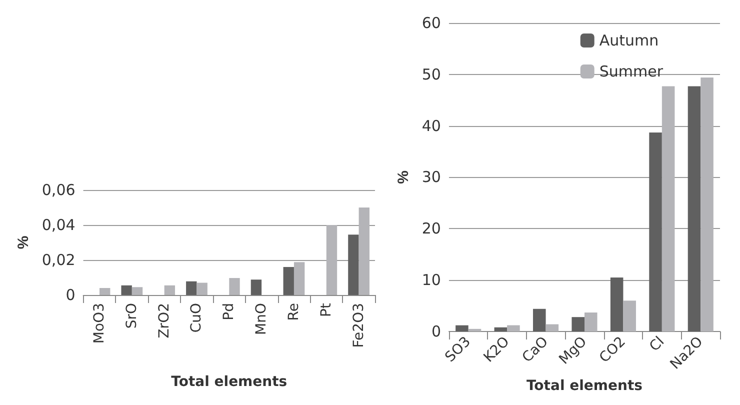  I want to click on legend-label: Summer, so click(631, 71).